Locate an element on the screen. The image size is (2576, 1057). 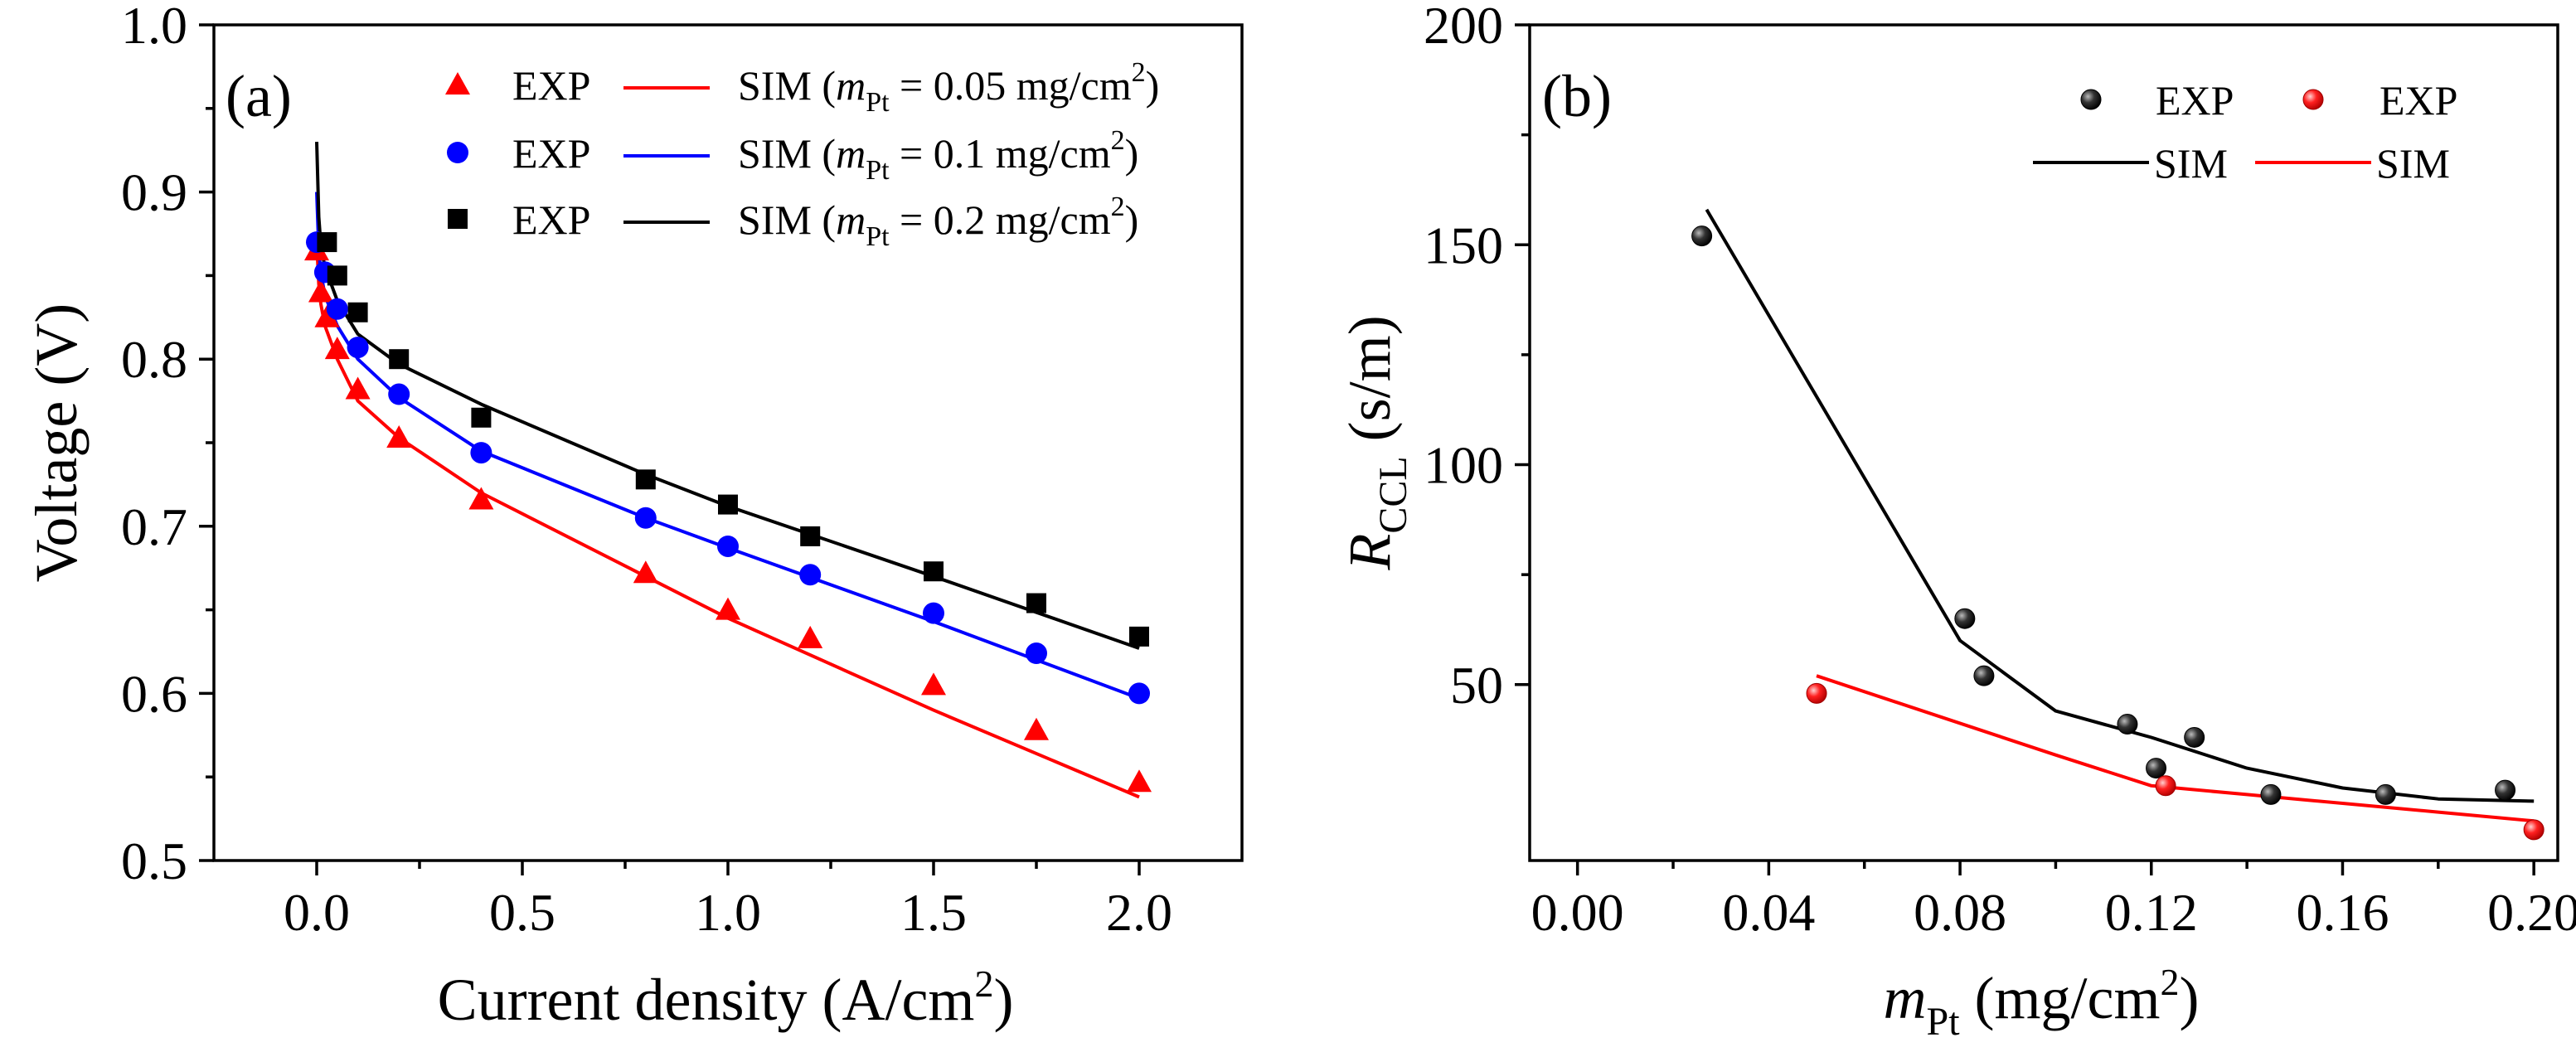
panel-b-label: (b) is located at coordinates (1577, 96).